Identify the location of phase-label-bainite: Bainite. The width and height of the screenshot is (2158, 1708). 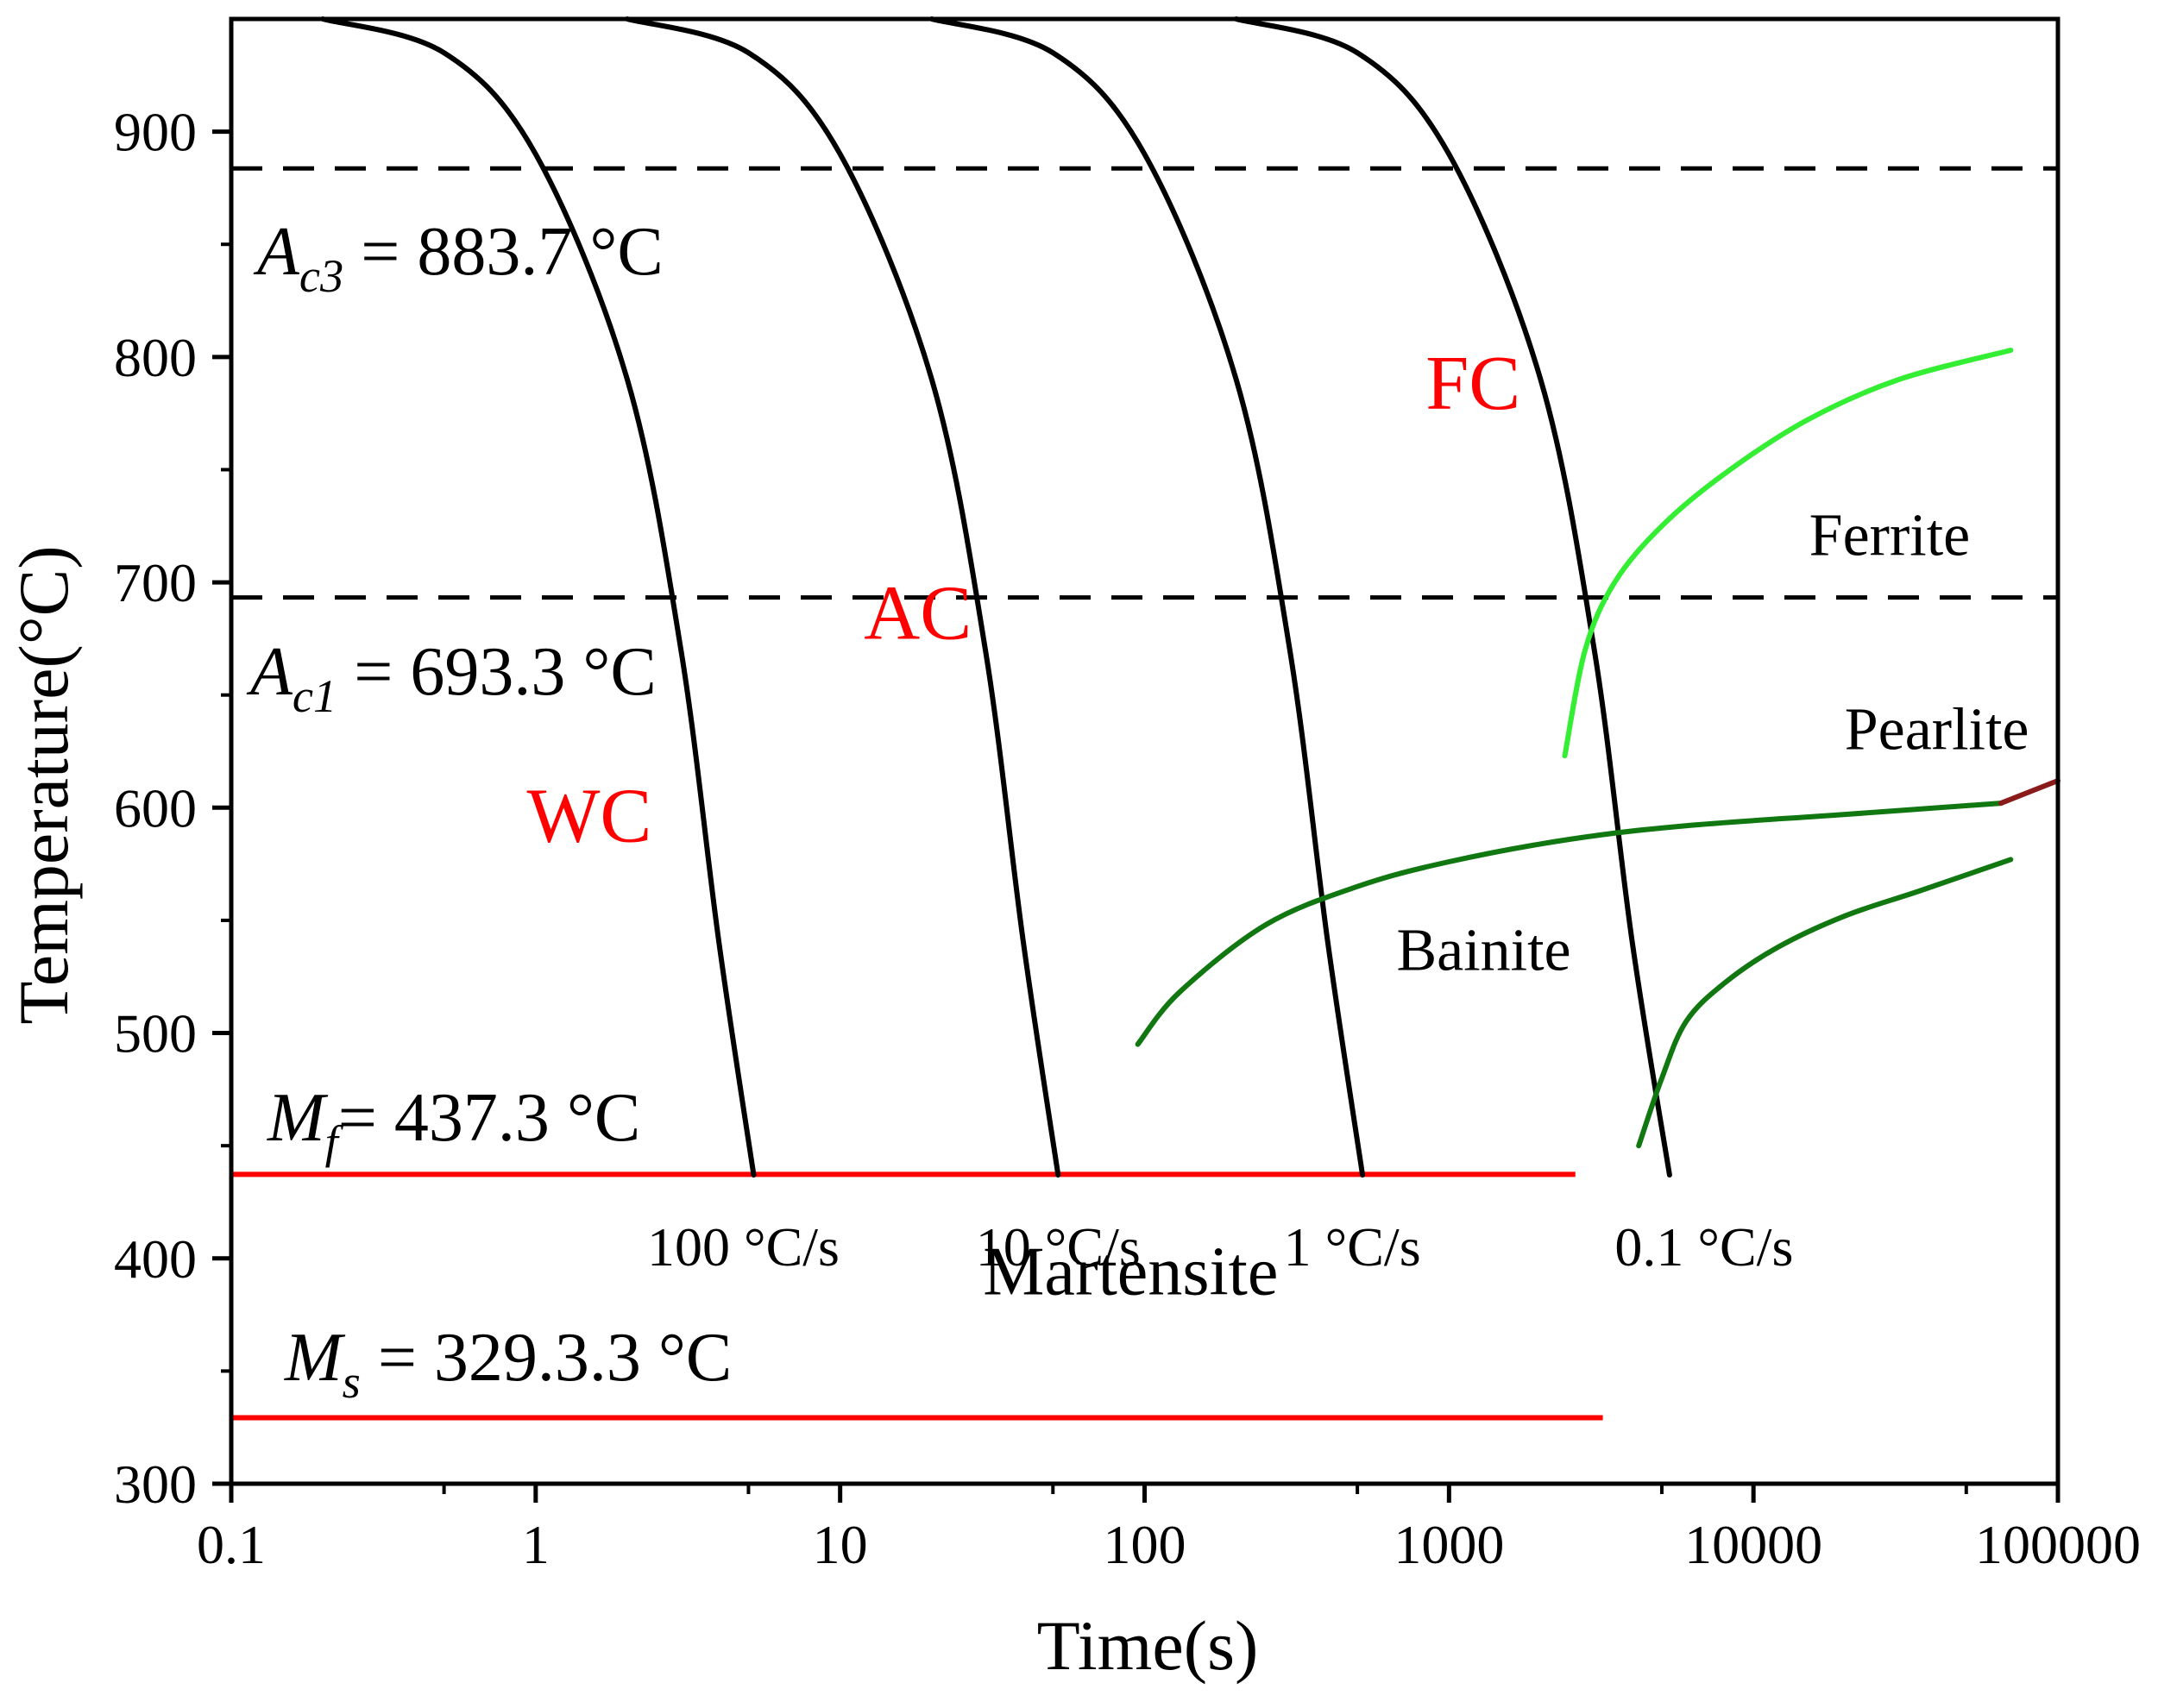
(1483, 950).